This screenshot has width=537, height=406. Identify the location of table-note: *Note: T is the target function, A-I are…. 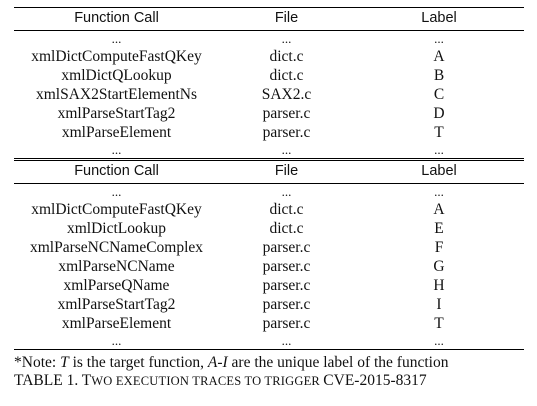
(269, 363).